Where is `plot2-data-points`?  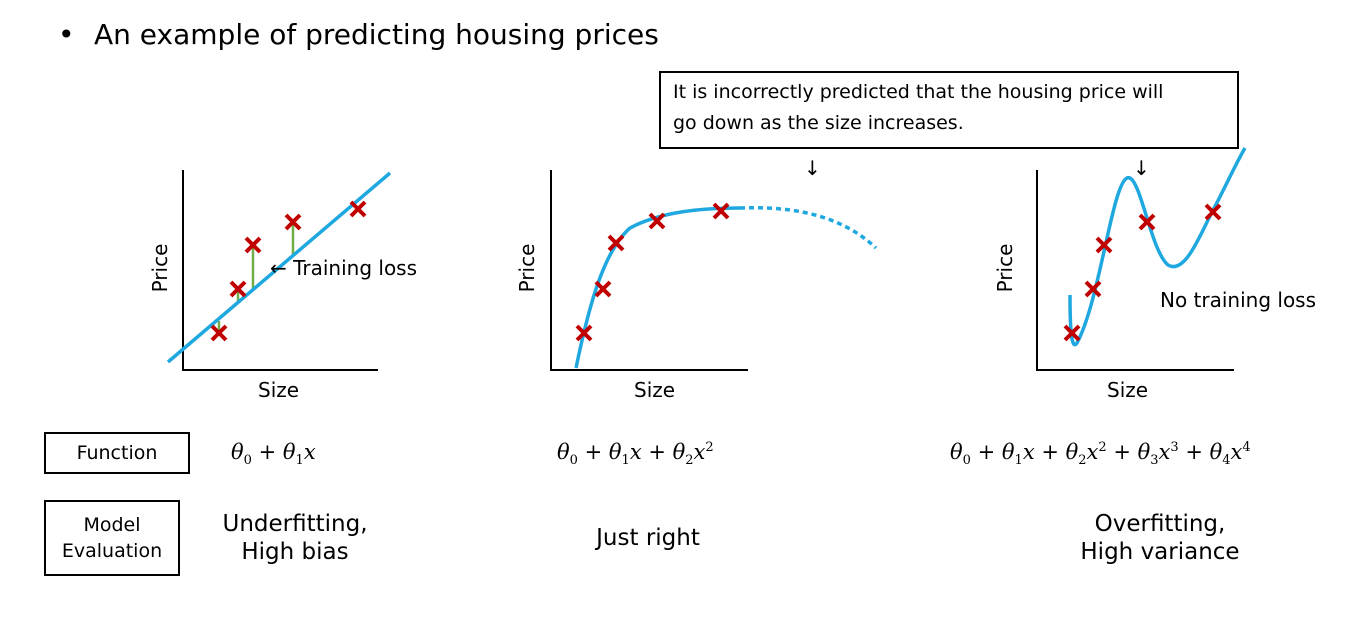
plot2-data-points is located at coordinates (652, 272).